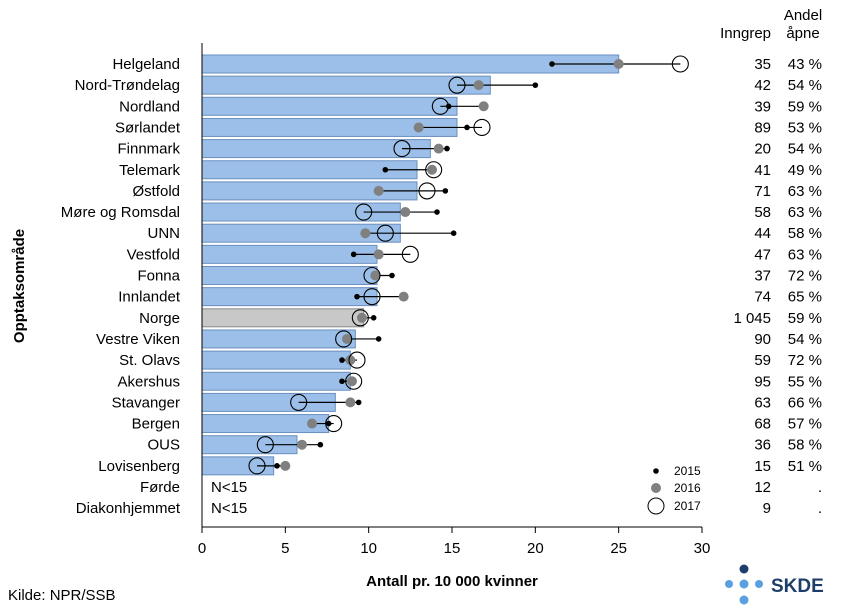 This screenshot has height=616, width=844. Describe the element at coordinates (365, 233) in the screenshot. I see `point-2016-unn` at that location.